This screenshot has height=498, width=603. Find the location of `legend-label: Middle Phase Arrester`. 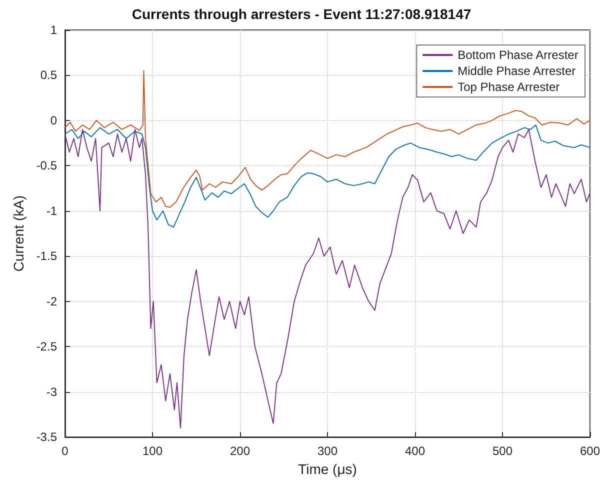

legend-label: Middle Phase Arrester is located at coordinates (517, 71).